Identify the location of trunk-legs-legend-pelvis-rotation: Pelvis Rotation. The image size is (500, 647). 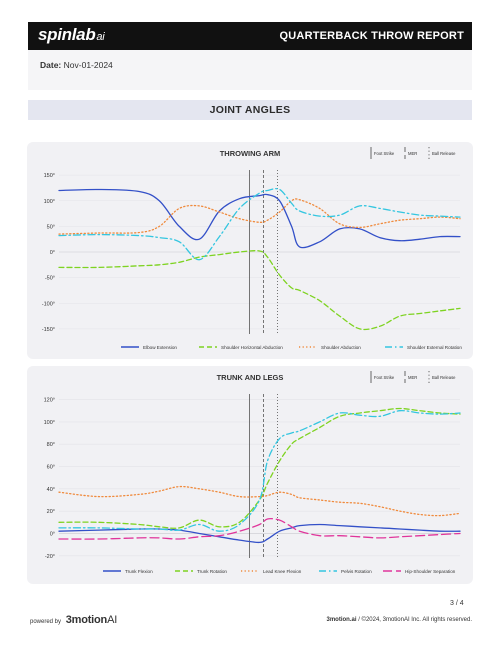
(356, 571).